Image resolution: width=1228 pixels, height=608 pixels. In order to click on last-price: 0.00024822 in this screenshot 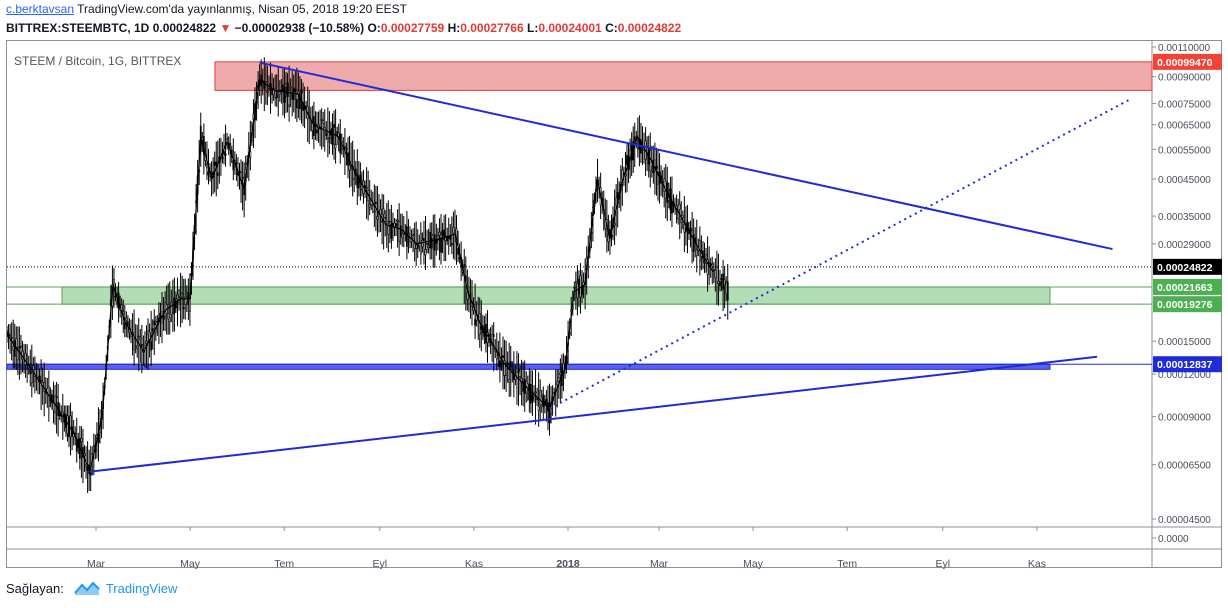, I will do `click(184, 28)`.